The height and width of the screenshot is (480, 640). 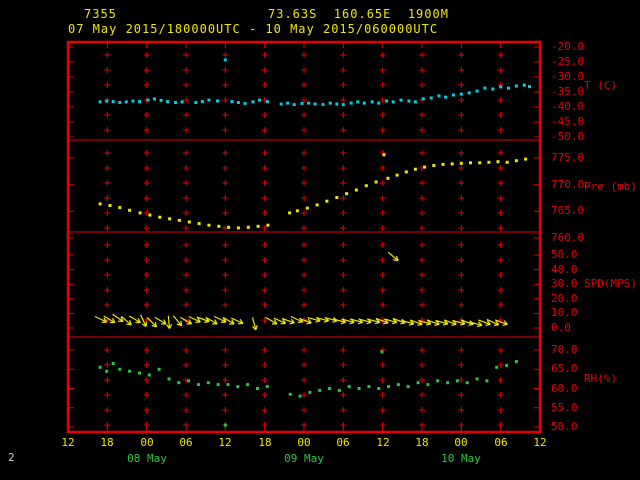 What do you see at coordinates (564, 269) in the screenshot?
I see `wind_speed-y-tick-label: 40.0` at bounding box center [564, 269].